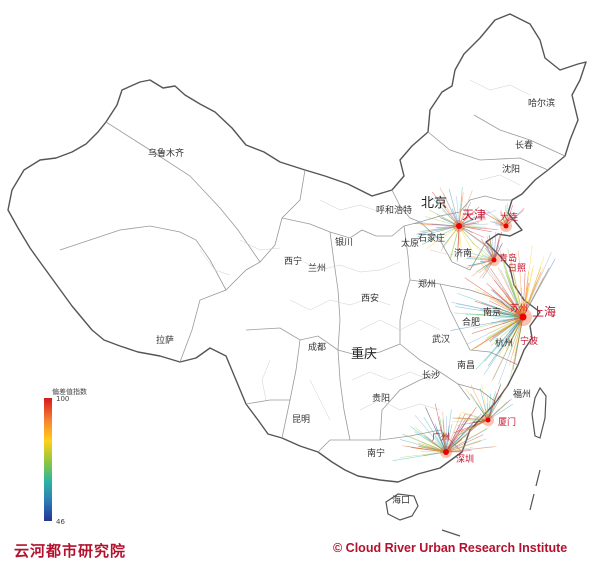 This screenshot has height=568, width=600. What do you see at coordinates (492, 312) in the screenshot?
I see `label-nanjing: 南京` at bounding box center [492, 312].